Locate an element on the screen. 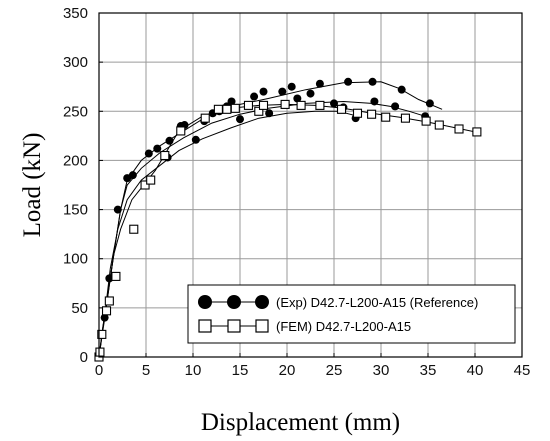 This screenshot has width=550, height=441. y-tick-label: 100 is located at coordinates (75, 259).